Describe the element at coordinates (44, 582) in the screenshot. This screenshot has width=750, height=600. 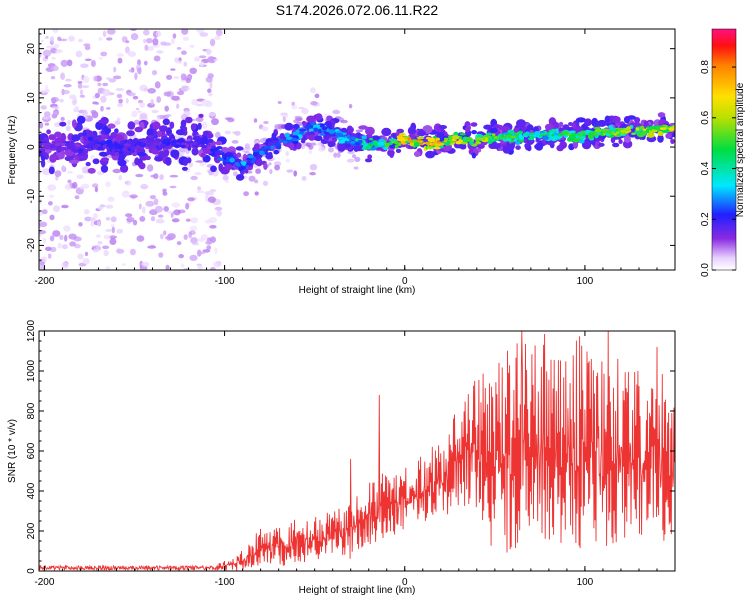
I see `x-tick-label: -200` at that location.